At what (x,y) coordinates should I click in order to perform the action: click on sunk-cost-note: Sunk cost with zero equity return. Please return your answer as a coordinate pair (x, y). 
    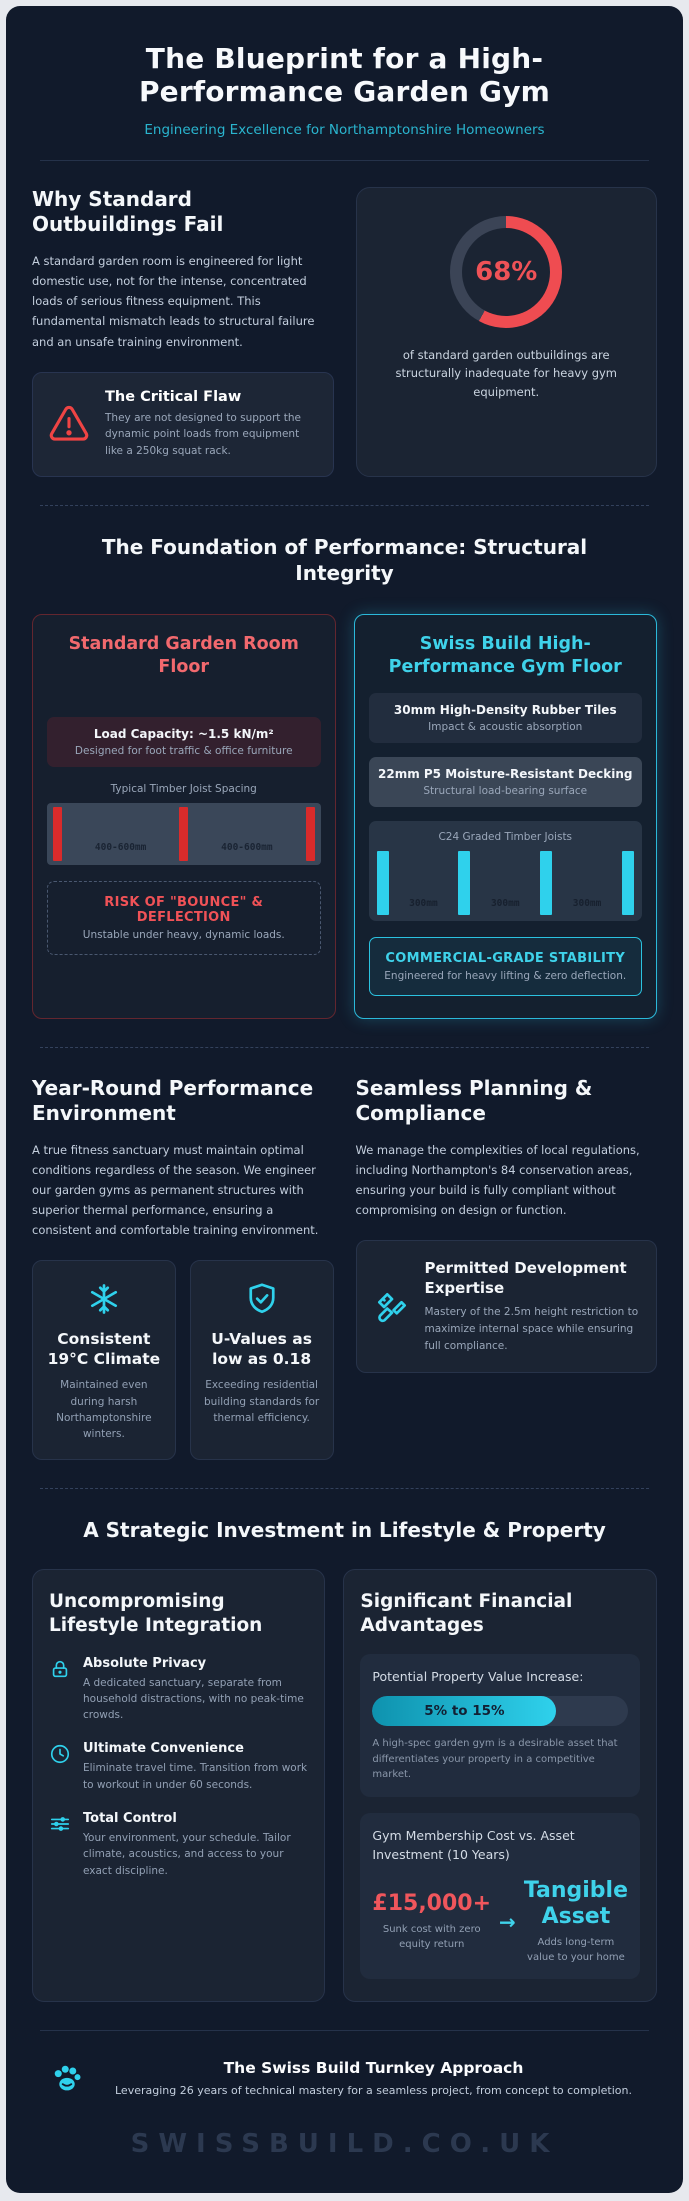
    Looking at the image, I should click on (431, 1937).